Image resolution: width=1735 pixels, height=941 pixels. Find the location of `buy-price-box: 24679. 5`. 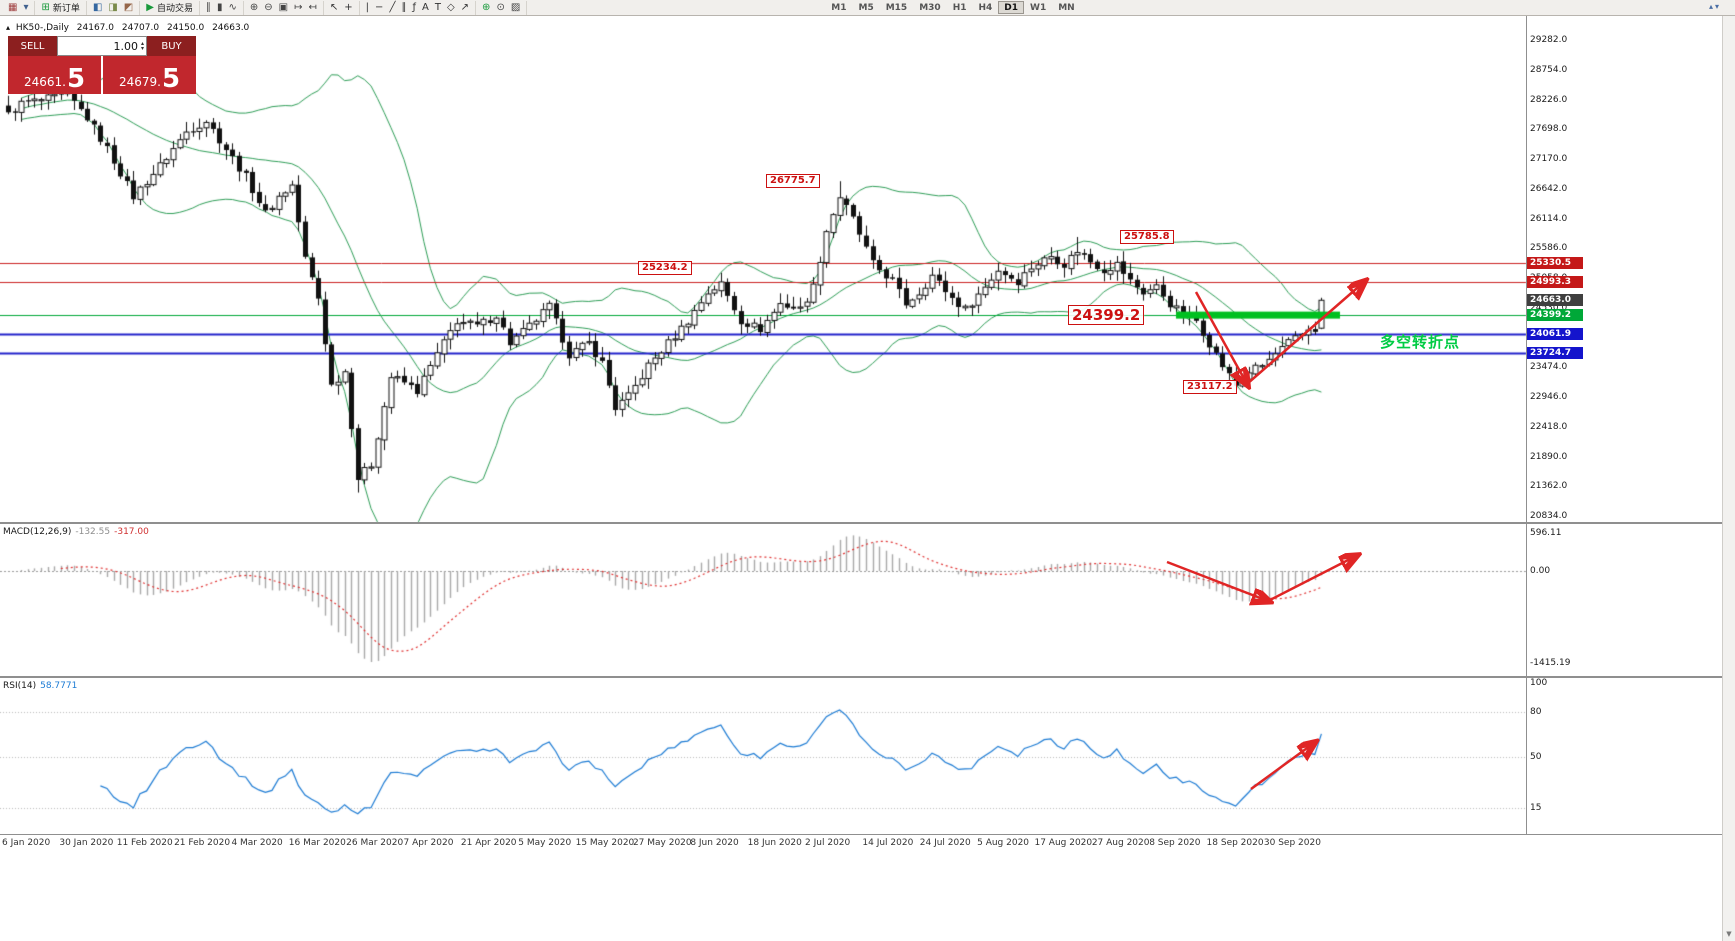

buy-price-box: 24679. 5 is located at coordinates (149, 75).